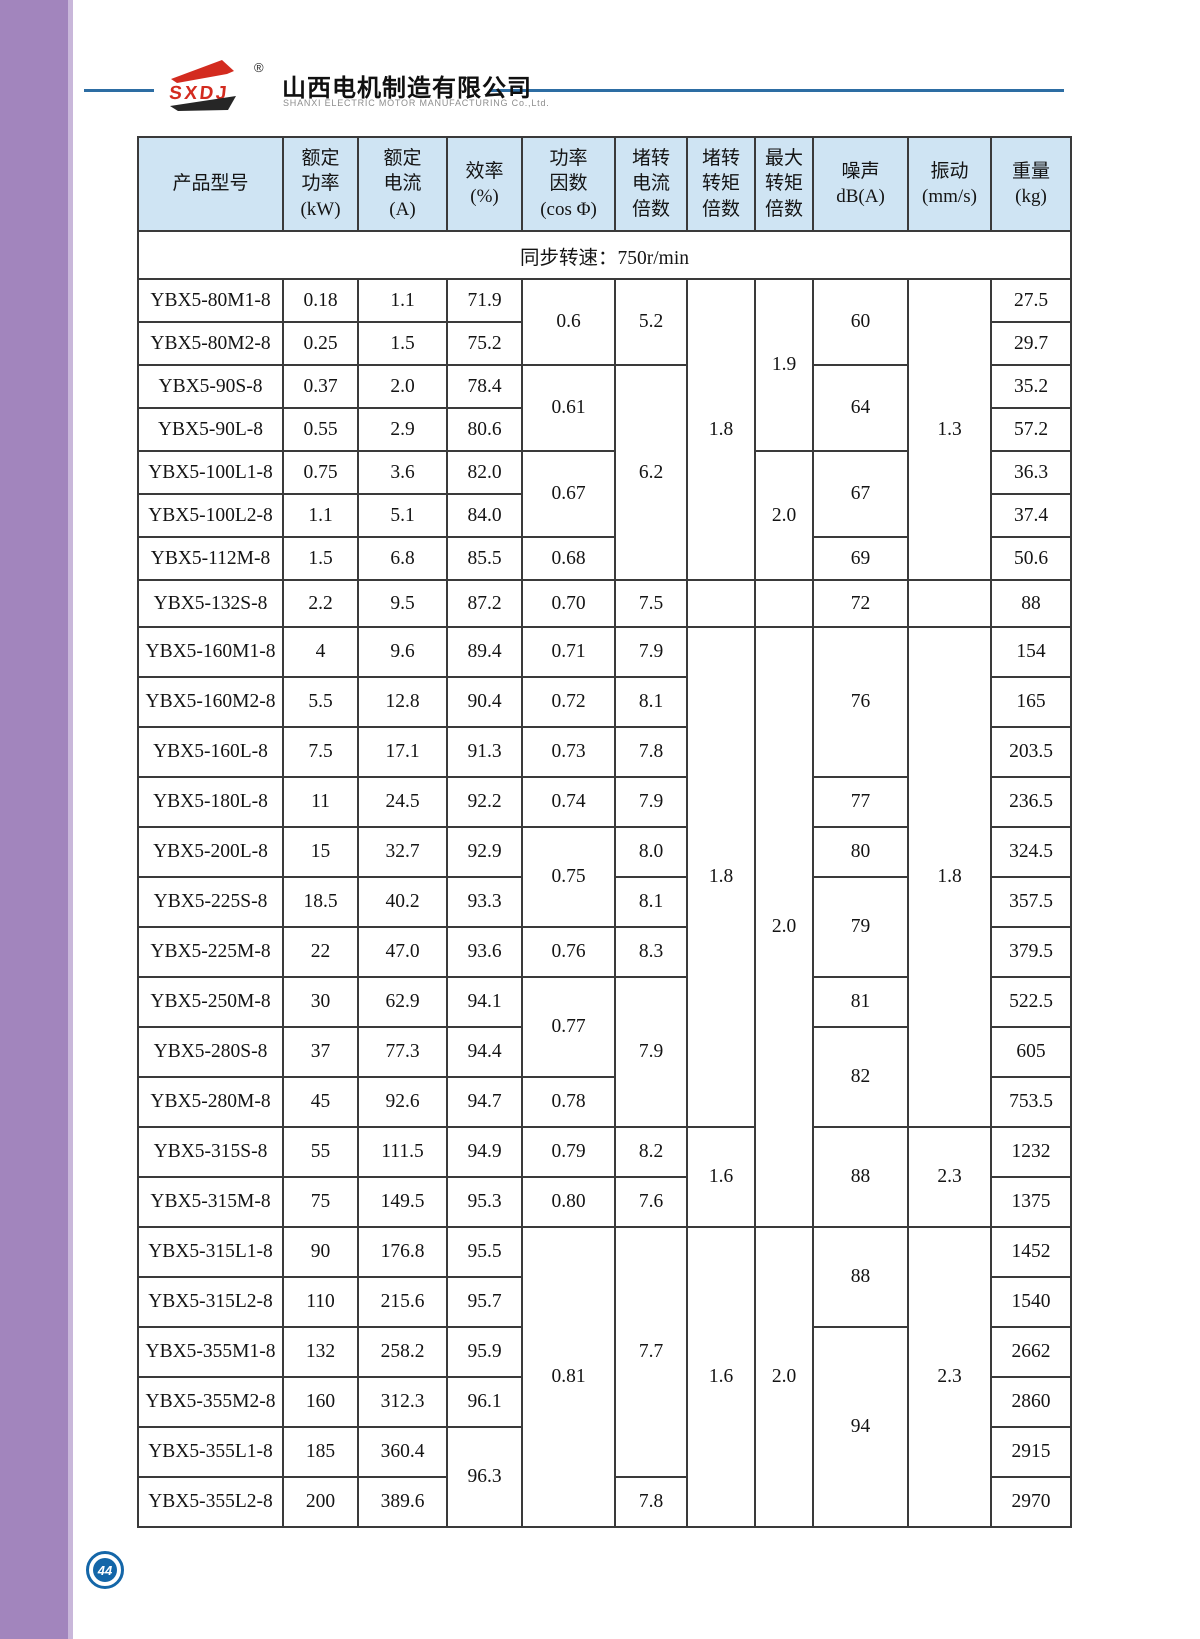 This screenshot has height=1639, width=1200. I want to click on value-cell: 79, so click(860, 927).